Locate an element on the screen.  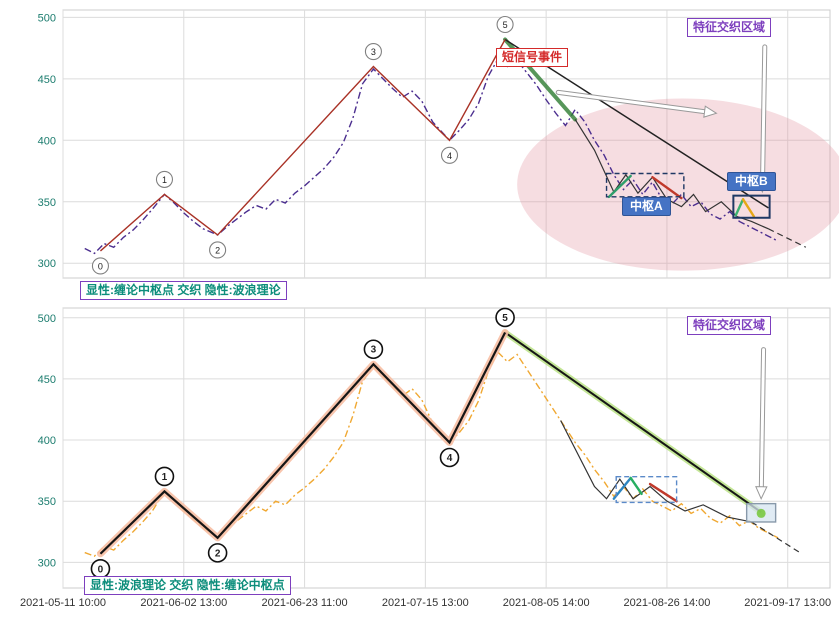
x-tick-label: 2021-08-26 14:00 is located at coordinates (667, 603).